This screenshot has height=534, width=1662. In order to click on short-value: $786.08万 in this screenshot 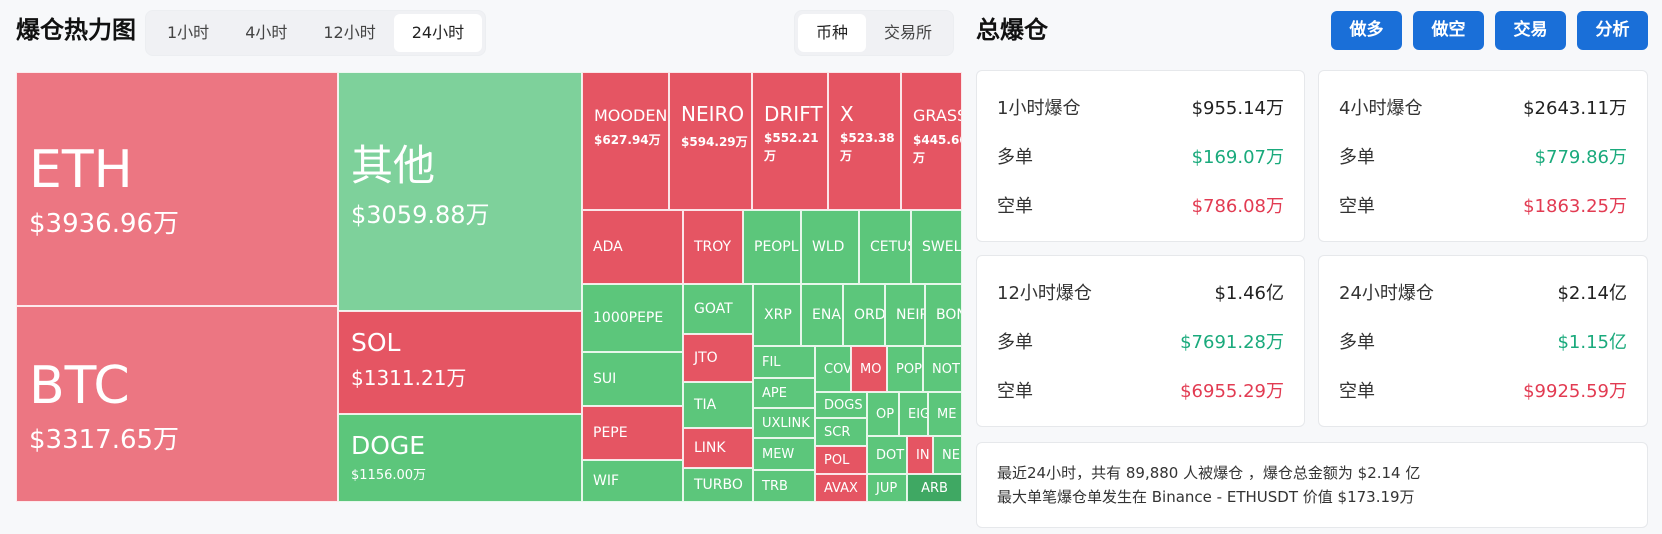, I will do `click(1237, 206)`.